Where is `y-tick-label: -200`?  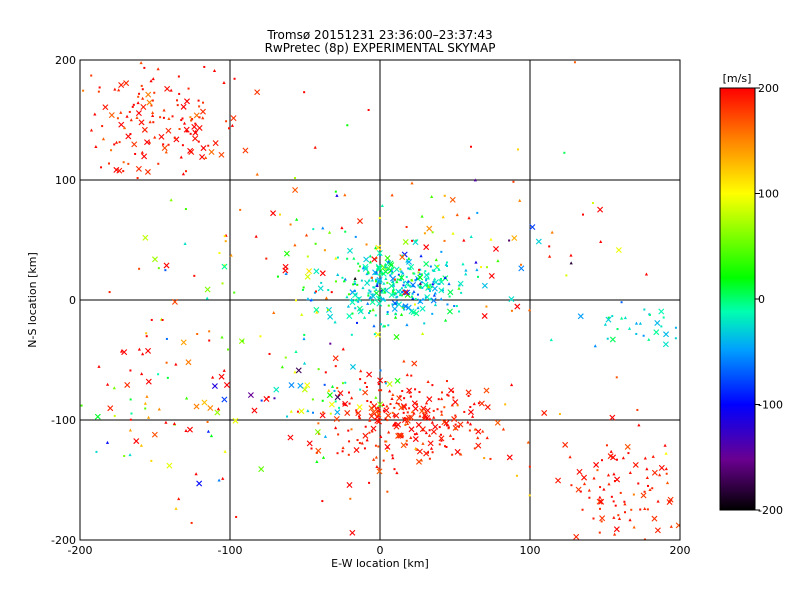 y-tick-label: -200 is located at coordinates (63, 540).